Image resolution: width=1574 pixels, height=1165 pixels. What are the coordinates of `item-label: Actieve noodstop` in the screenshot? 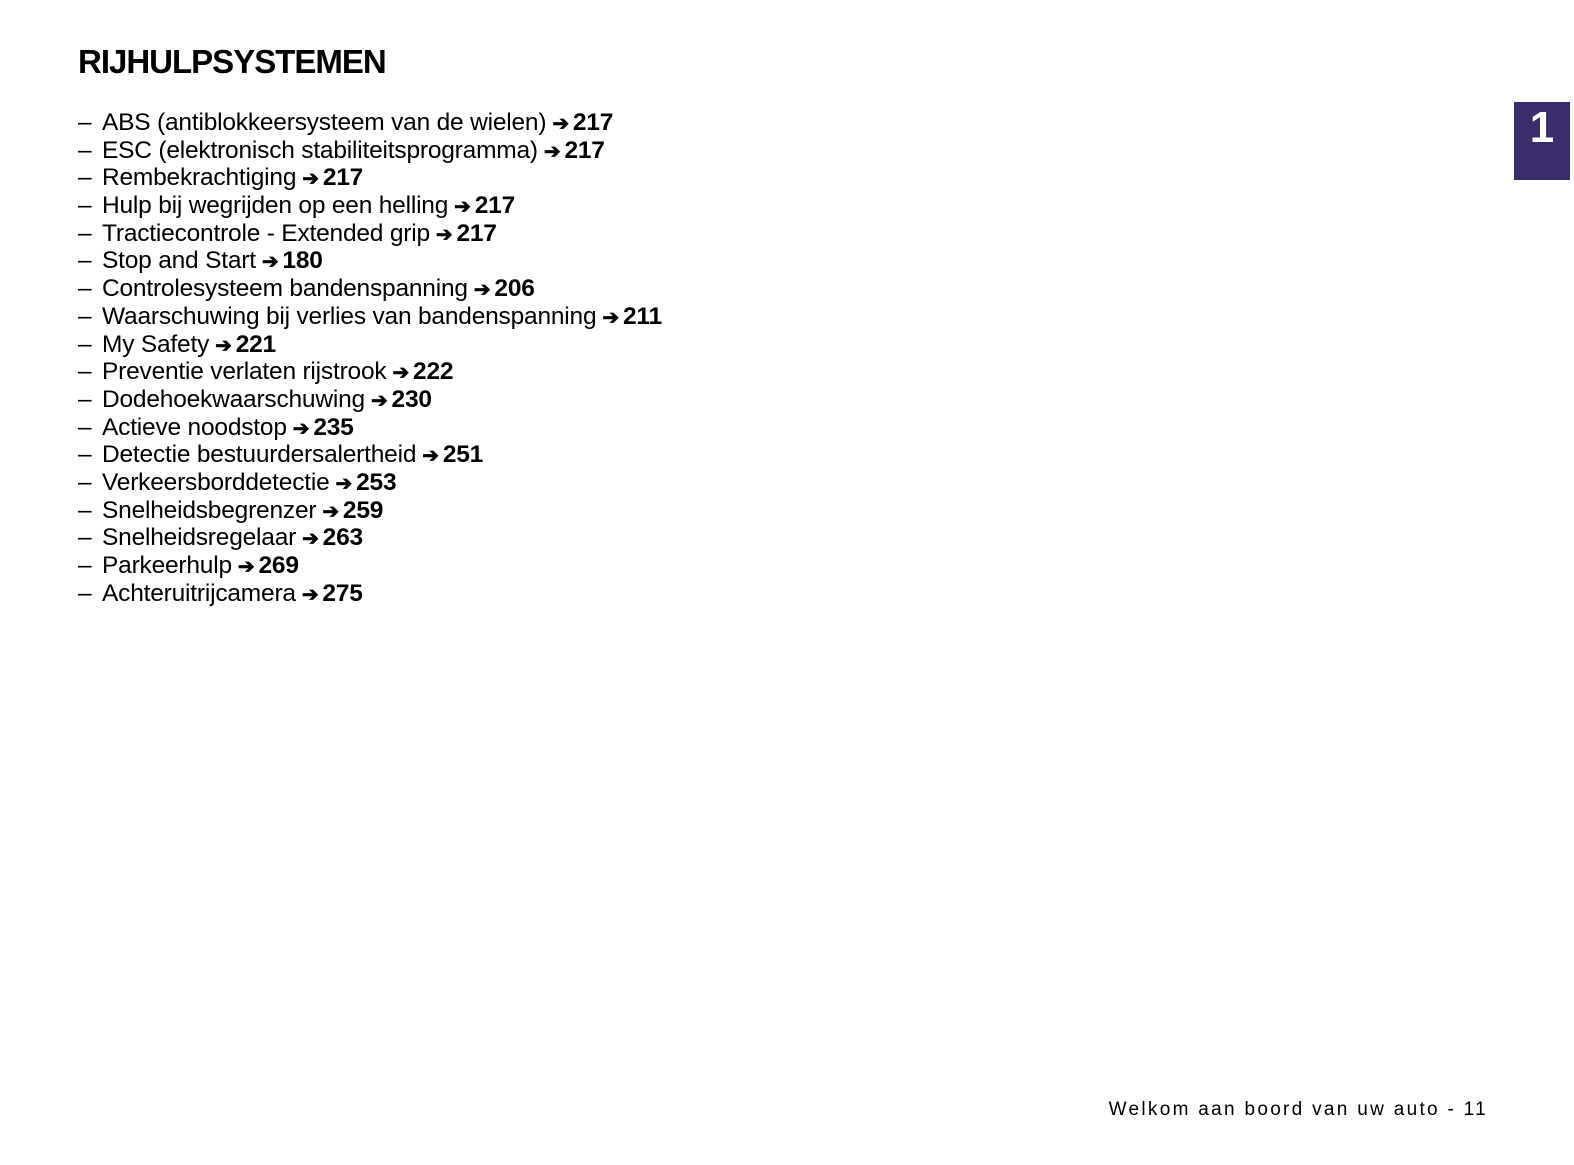 It's located at (194, 427).